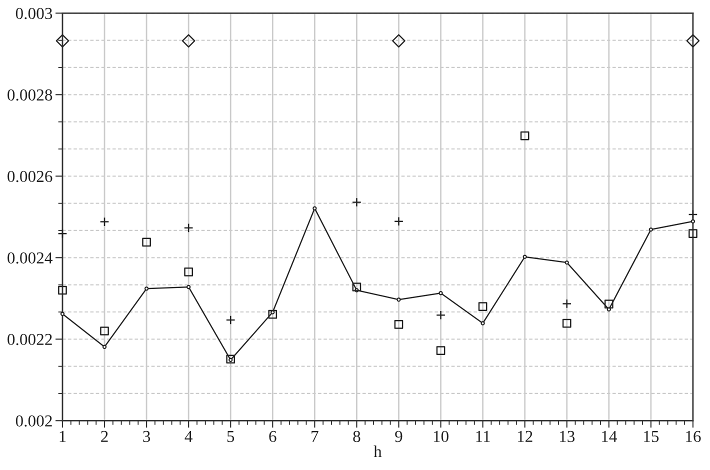  I want to click on x-tick-label: 10, so click(441, 436).